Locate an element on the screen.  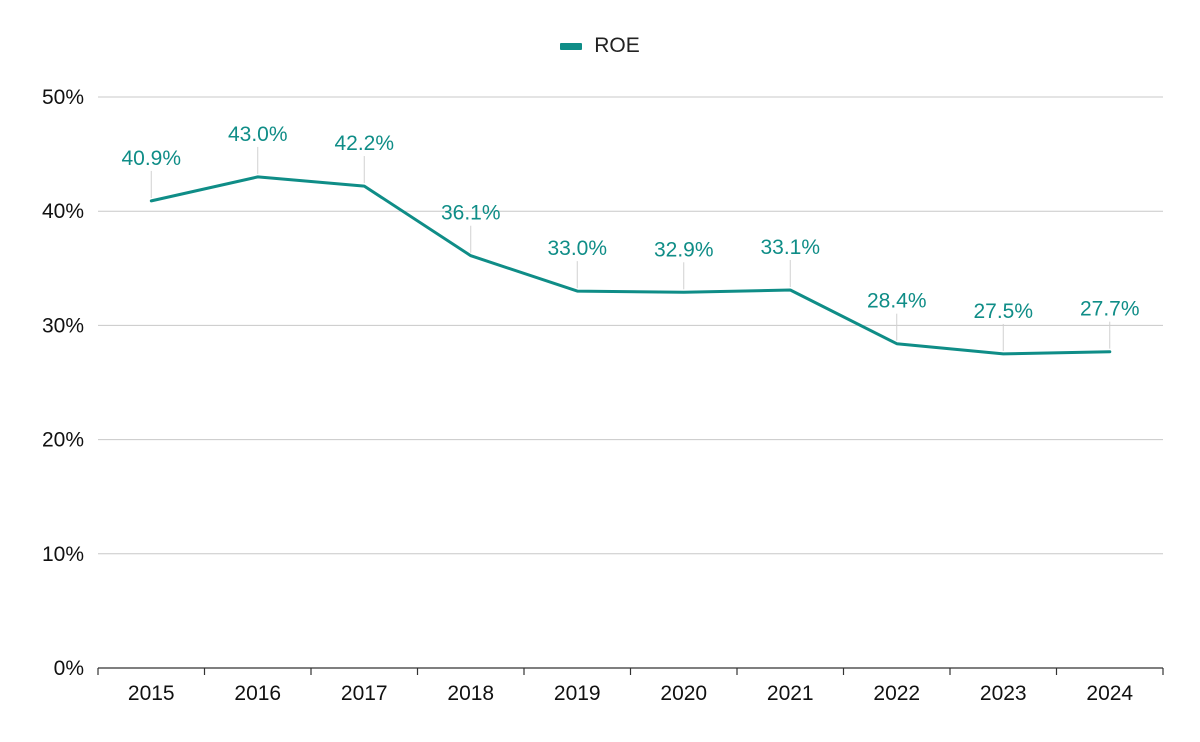
y-tick-label: 50% is located at coordinates (63, 97).